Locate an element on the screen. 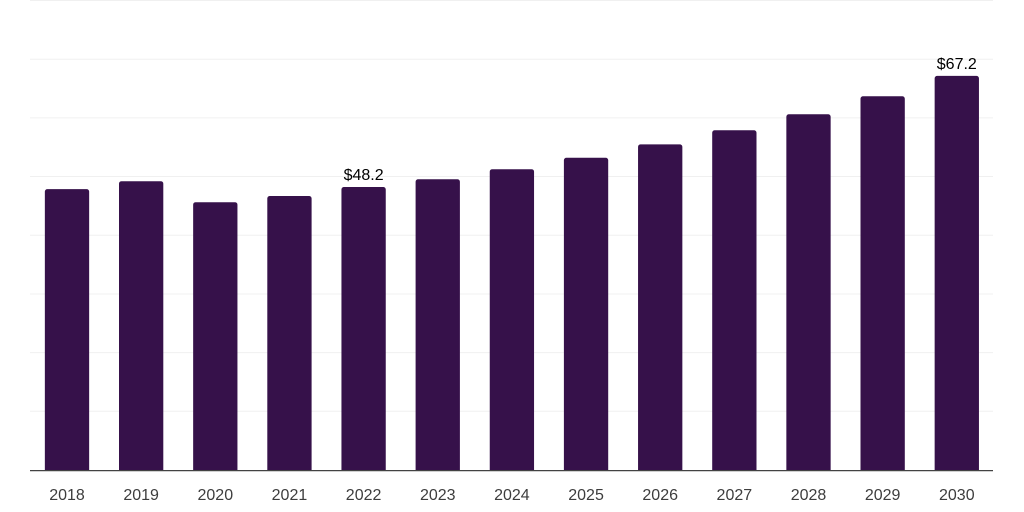 This screenshot has height=512, width=1024. svg-text: 2026 is located at coordinates (660, 495).